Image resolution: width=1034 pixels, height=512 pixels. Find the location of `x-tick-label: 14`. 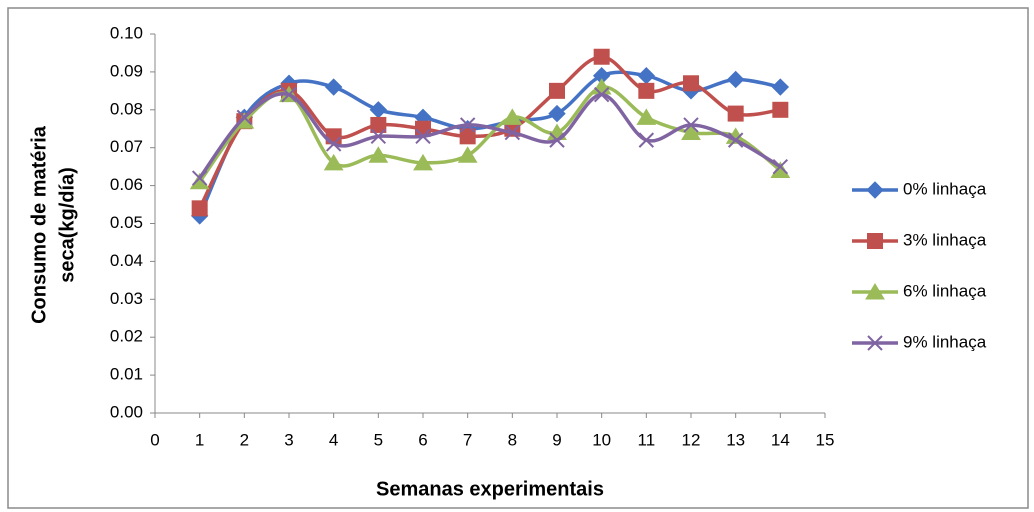

x-tick-label: 14 is located at coordinates (780, 439).